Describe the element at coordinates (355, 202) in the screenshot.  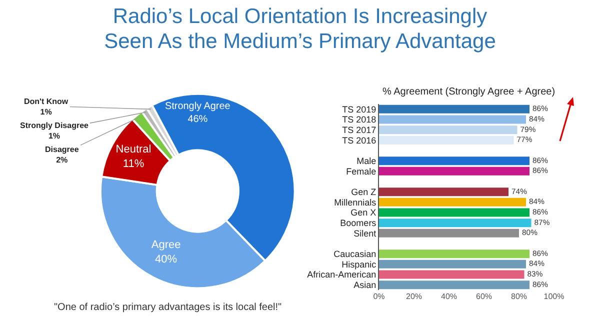
I see `y-tick-label: Millennials` at that location.